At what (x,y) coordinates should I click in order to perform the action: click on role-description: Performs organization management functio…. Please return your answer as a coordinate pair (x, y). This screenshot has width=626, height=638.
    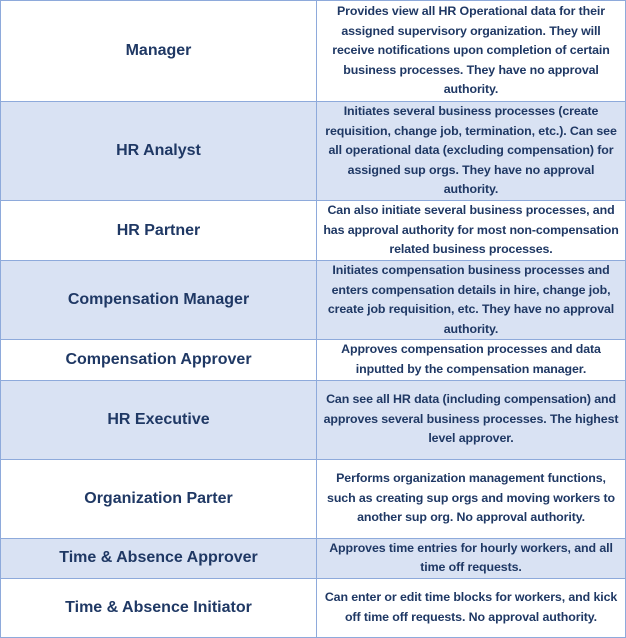
    Looking at the image, I should click on (471, 498).